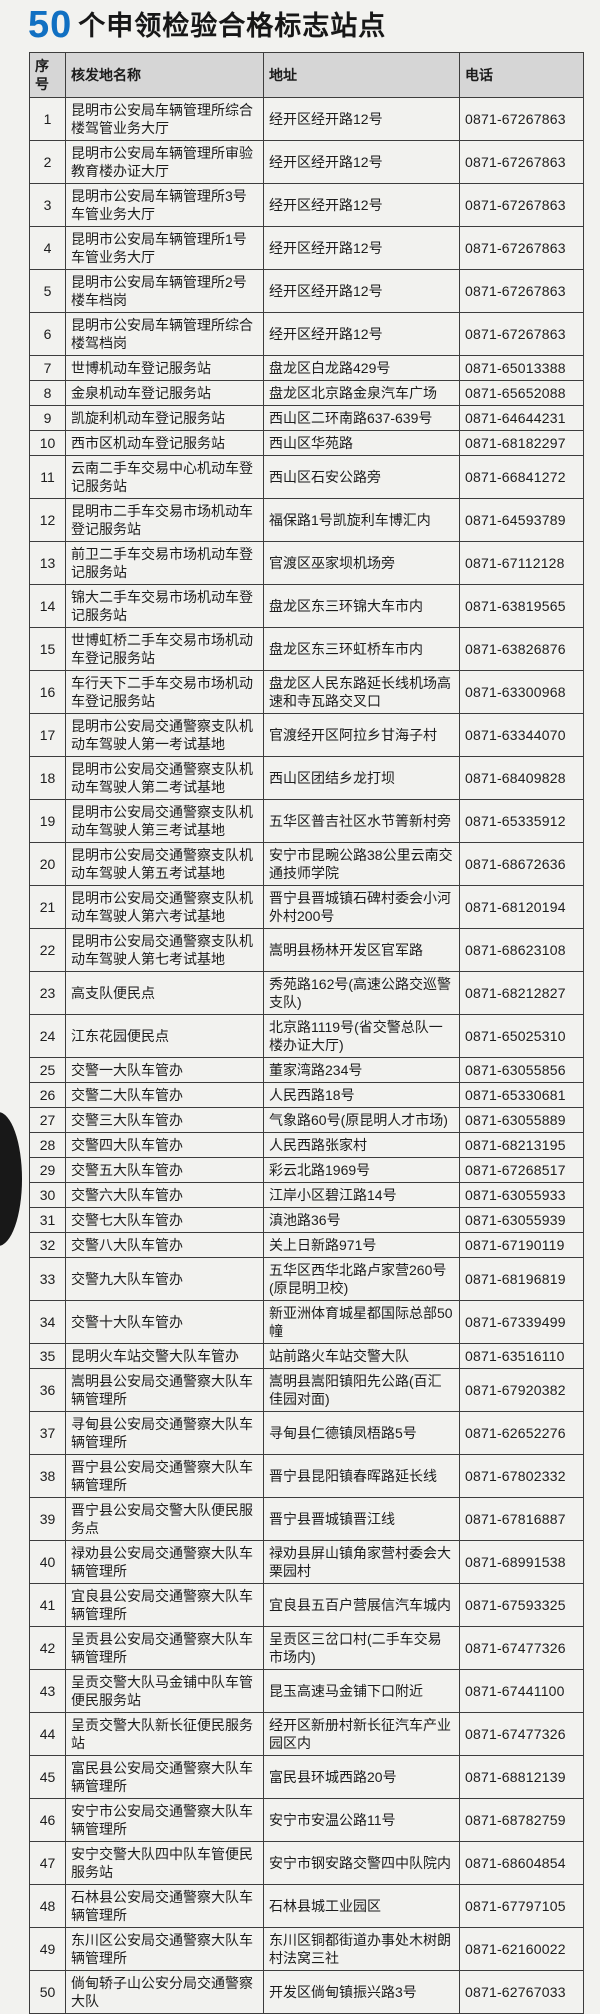  I want to click on station-name: 昆明市公安局车辆管理所2号楼车档岗, so click(164, 291).